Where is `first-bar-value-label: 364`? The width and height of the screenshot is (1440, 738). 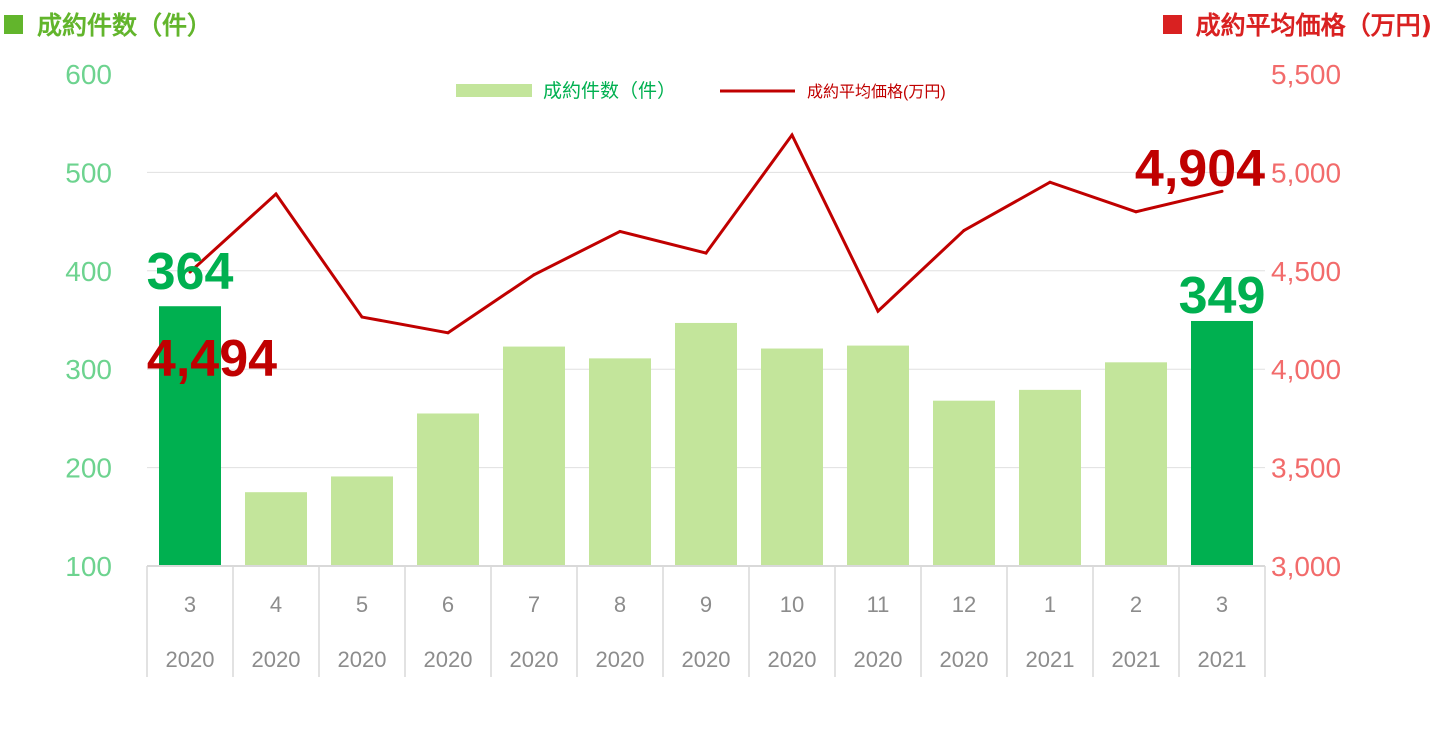
first-bar-value-label: 364 is located at coordinates (190, 272).